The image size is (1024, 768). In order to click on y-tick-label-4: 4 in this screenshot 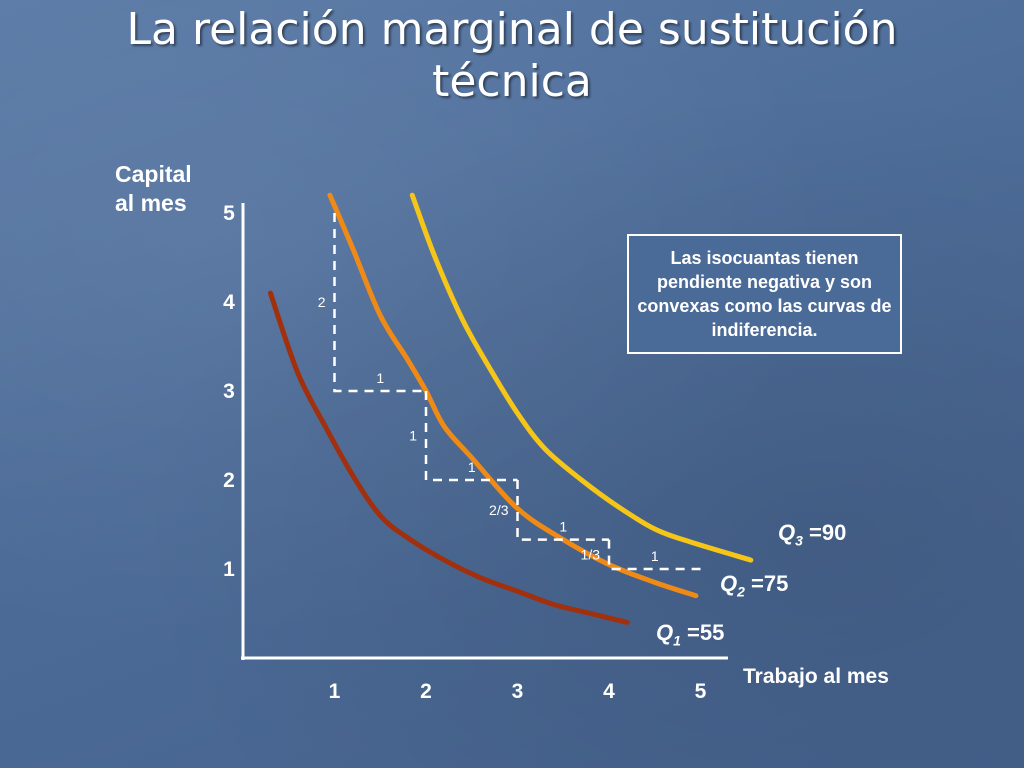, I will do `click(229, 302)`.